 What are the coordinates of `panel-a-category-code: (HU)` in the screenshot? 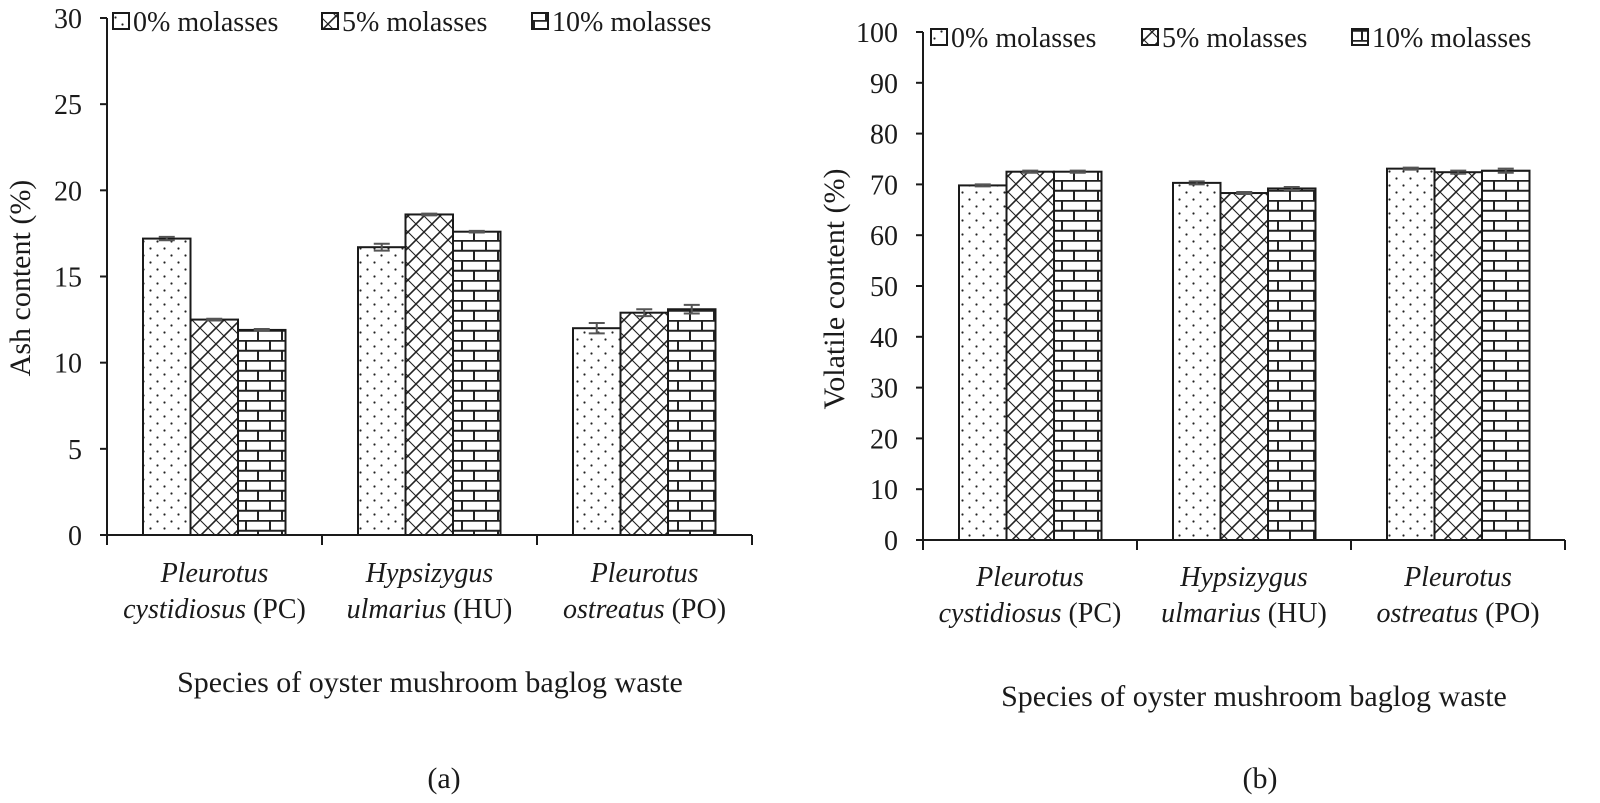 It's located at (479, 609).